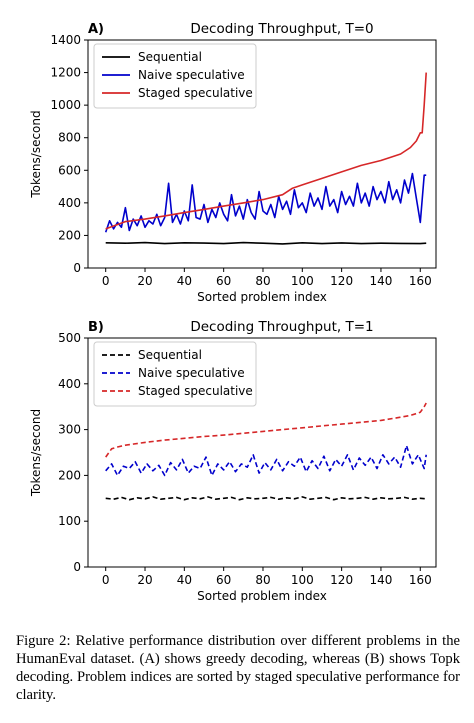  What do you see at coordinates (69, 338) in the screenshot?
I see `y-tick-label: 500` at bounding box center [69, 338].